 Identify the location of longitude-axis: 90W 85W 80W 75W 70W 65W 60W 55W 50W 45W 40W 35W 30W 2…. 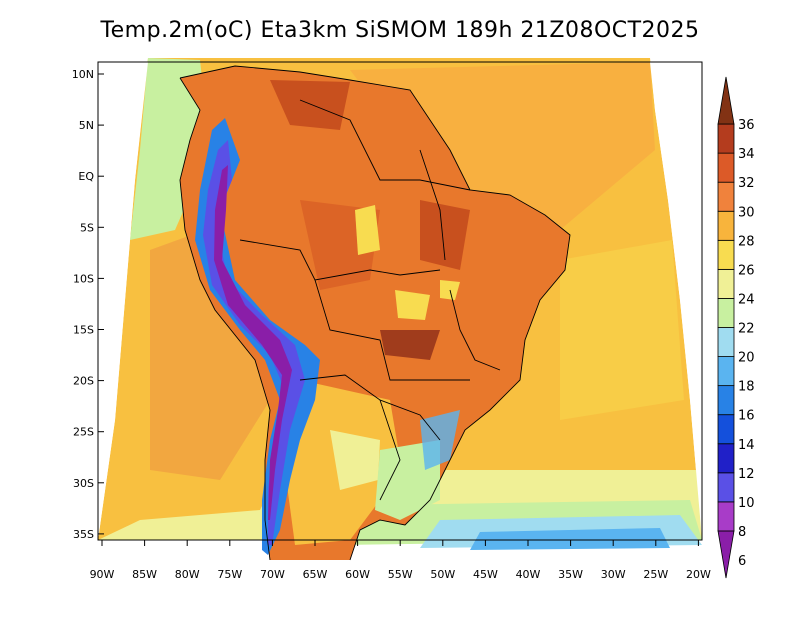
(400, 560).